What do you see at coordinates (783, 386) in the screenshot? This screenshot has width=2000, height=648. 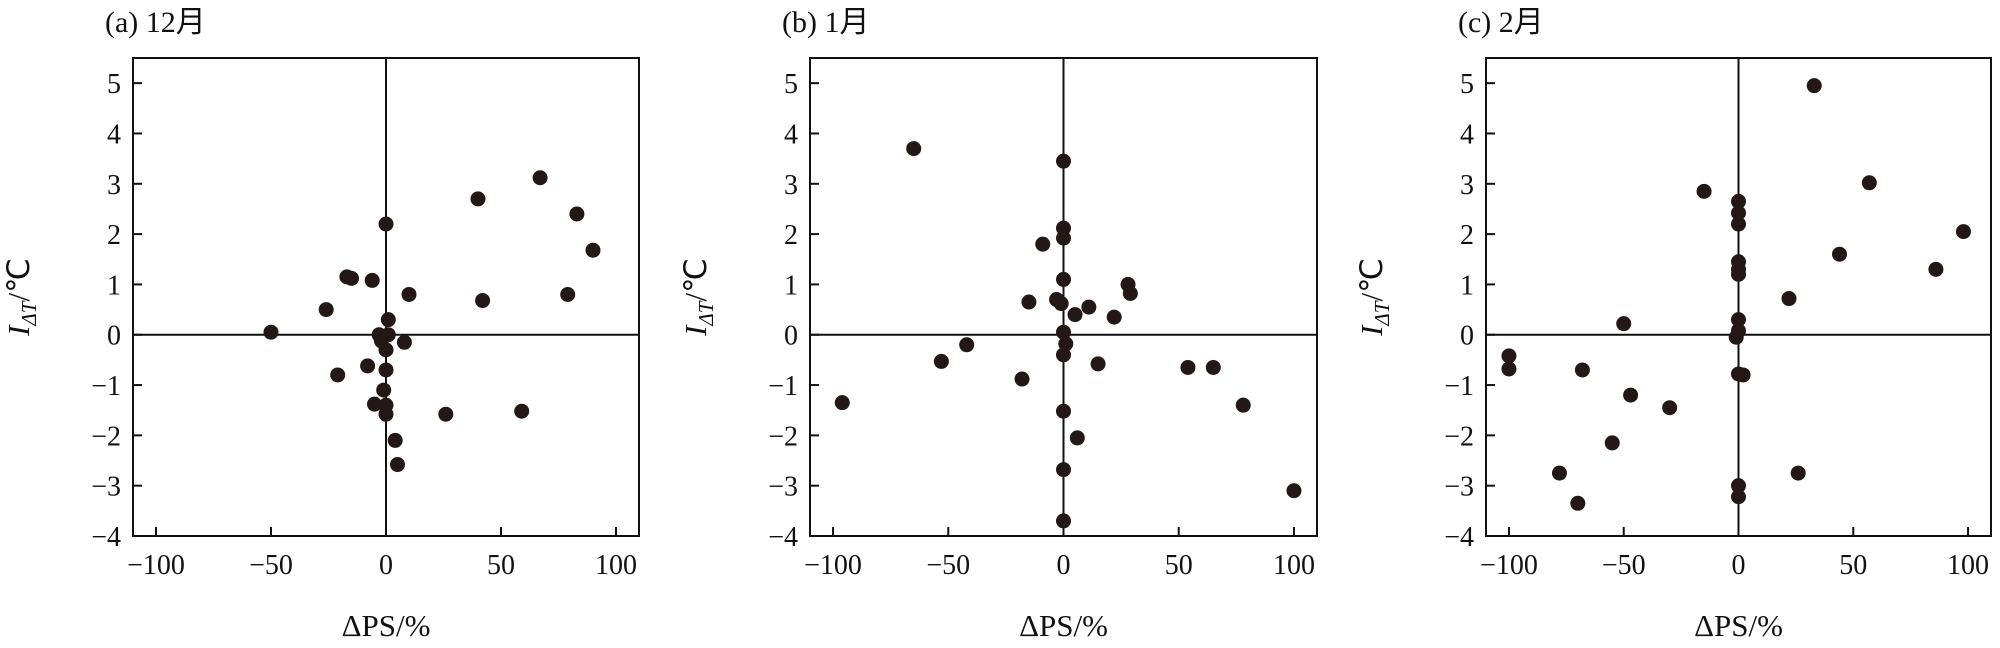 I see `y-tick-label: −1` at bounding box center [783, 386].